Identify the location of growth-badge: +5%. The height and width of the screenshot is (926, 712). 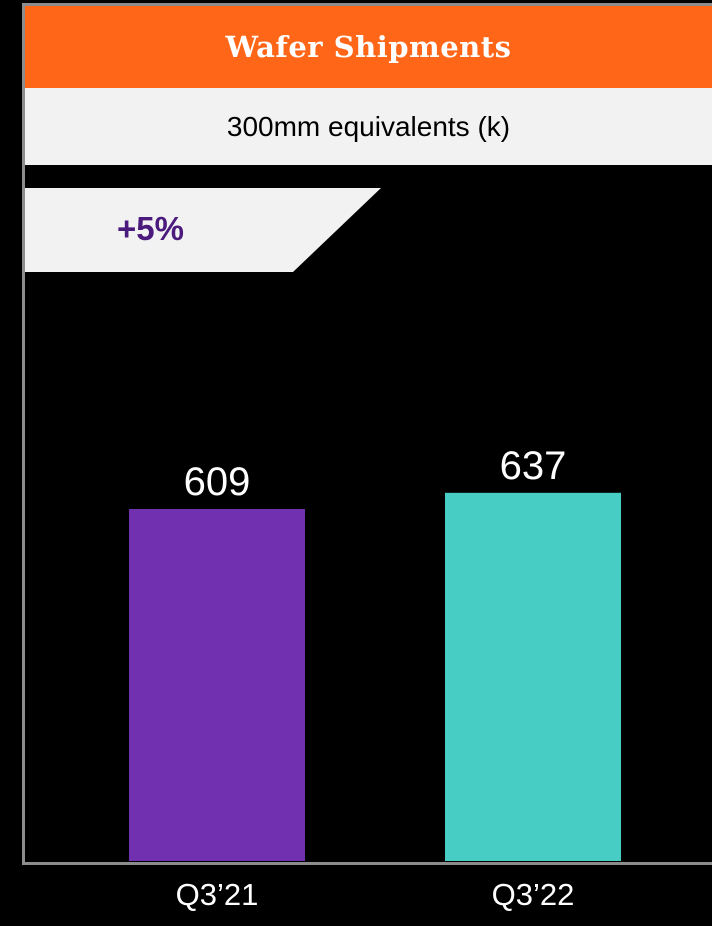
(203, 230).